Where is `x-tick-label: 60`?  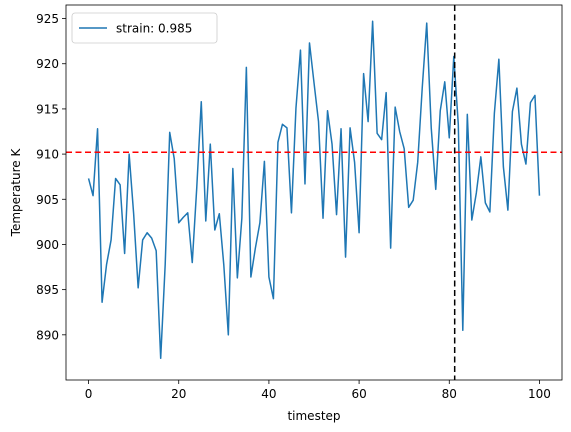
x-tick-label: 60 is located at coordinates (358, 394).